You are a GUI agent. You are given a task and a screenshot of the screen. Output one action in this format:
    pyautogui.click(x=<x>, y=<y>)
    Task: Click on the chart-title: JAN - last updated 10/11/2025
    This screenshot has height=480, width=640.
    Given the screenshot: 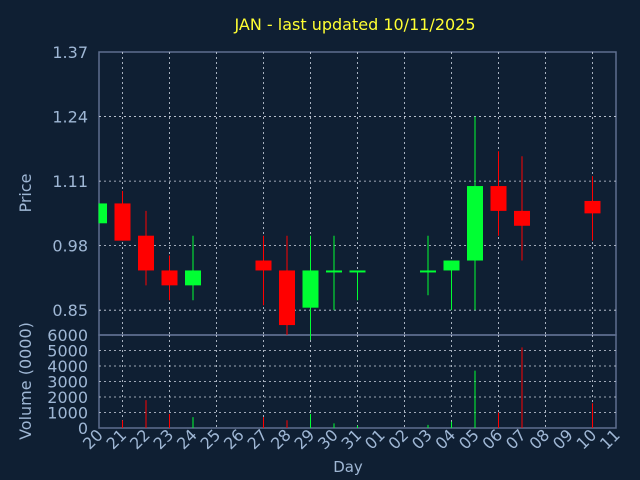 What is the action you would take?
    pyautogui.click(x=354, y=24)
    